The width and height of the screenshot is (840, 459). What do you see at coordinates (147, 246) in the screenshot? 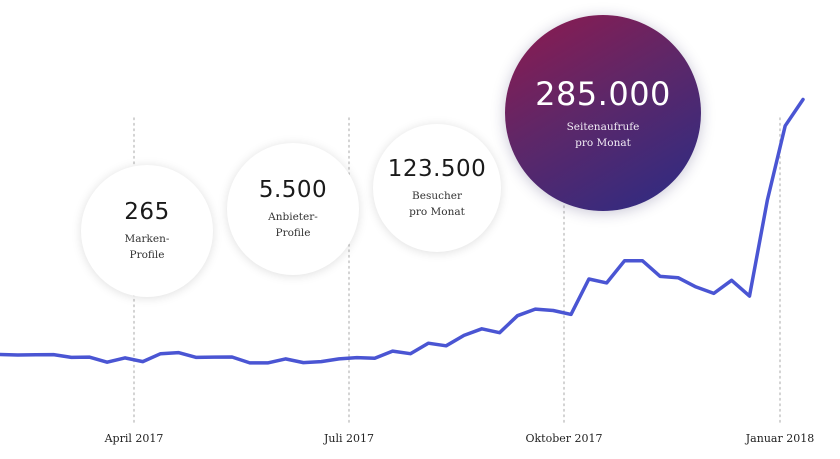
I see `stat-caption: Marken- Profile` at bounding box center [147, 246].